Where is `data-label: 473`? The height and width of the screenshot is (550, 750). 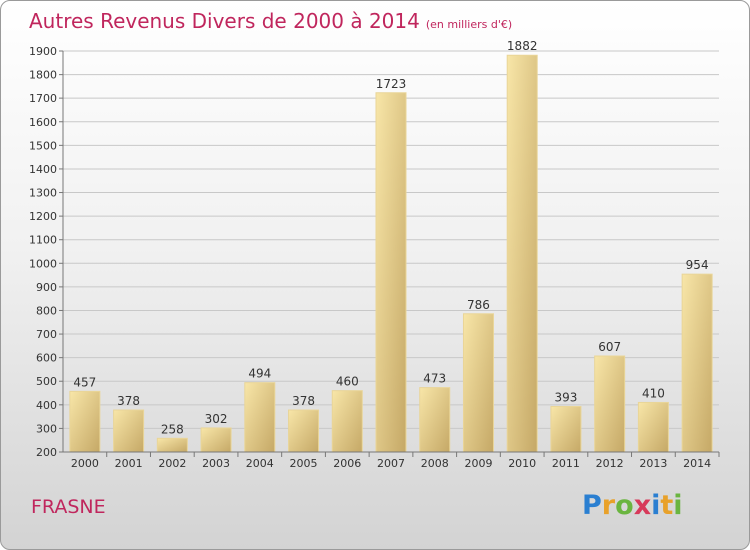
data-label: 473 is located at coordinates (434, 379).